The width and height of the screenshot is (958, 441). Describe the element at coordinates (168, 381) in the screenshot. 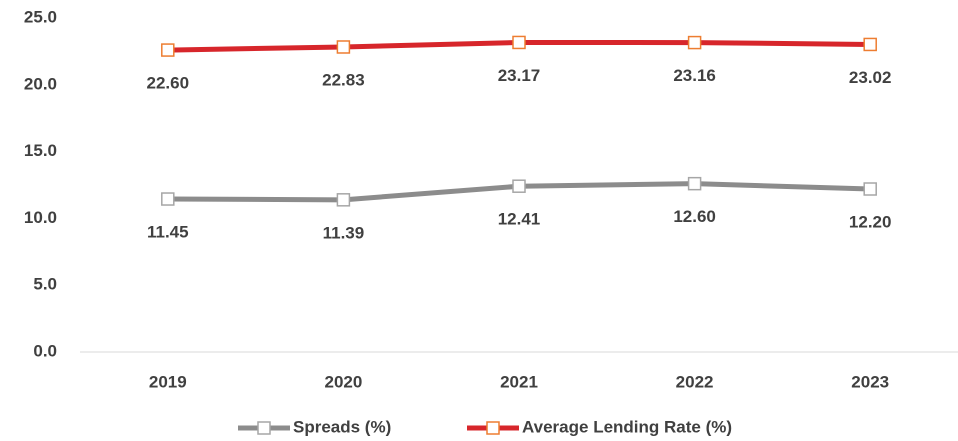

I see `x-tick-label: 2019` at that location.